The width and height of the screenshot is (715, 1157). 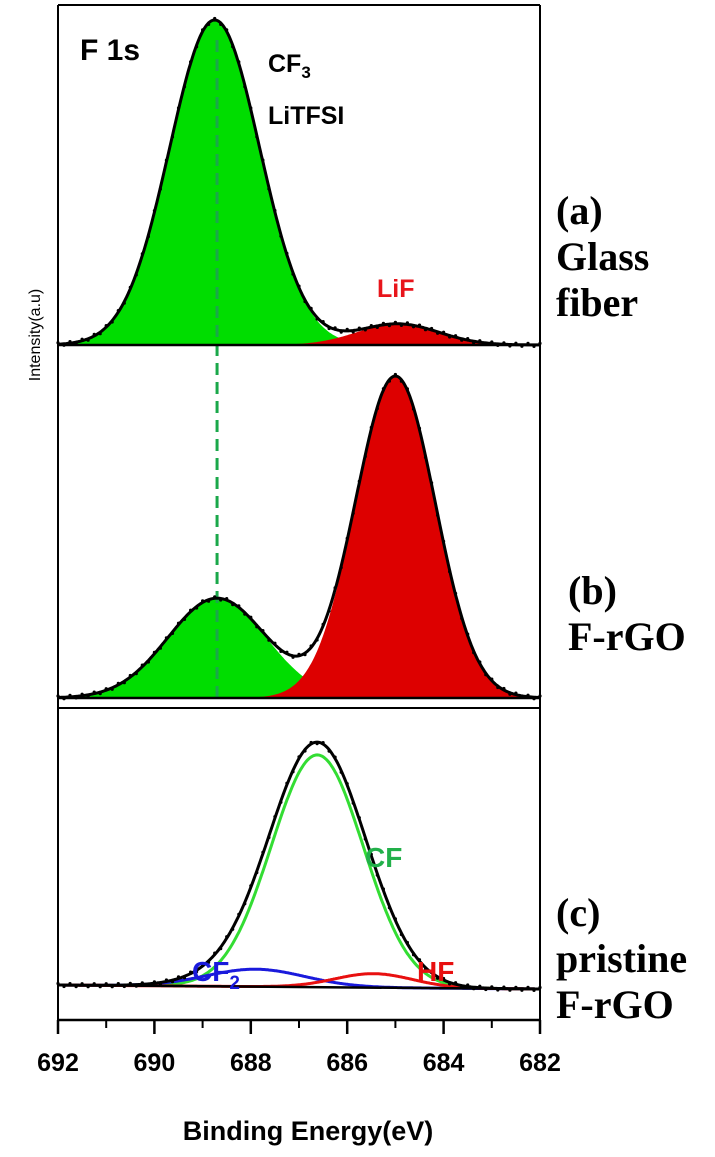 What do you see at coordinates (396, 289) in the screenshot?
I see `annotation-lif: LiF` at bounding box center [396, 289].